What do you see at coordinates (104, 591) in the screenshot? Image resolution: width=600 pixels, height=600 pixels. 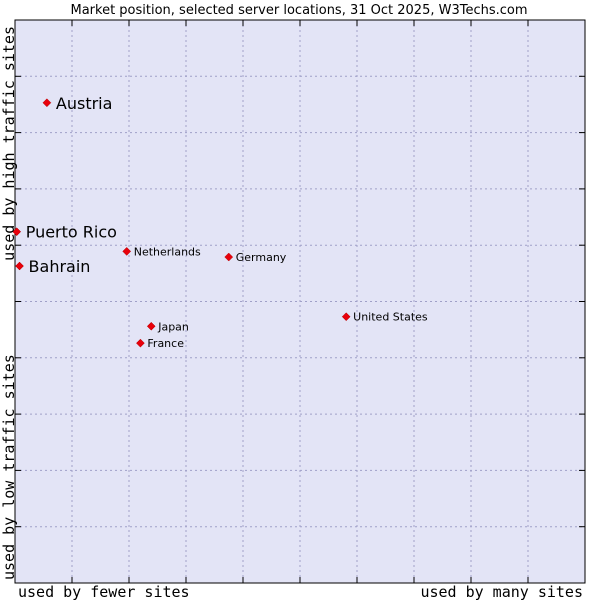 I see `x-axis-label-left: used by fewer sites` at bounding box center [104, 591].